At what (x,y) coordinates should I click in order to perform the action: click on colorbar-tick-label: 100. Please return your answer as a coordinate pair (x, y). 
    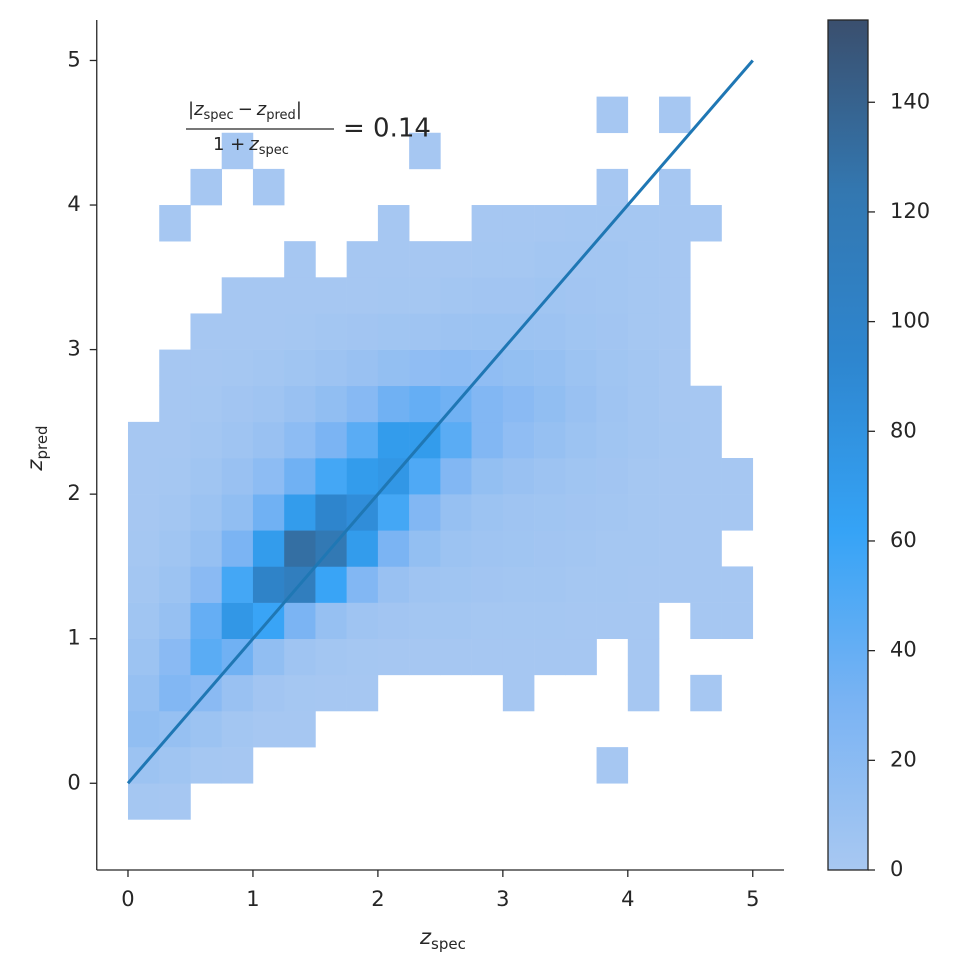
    Looking at the image, I should click on (910, 321).